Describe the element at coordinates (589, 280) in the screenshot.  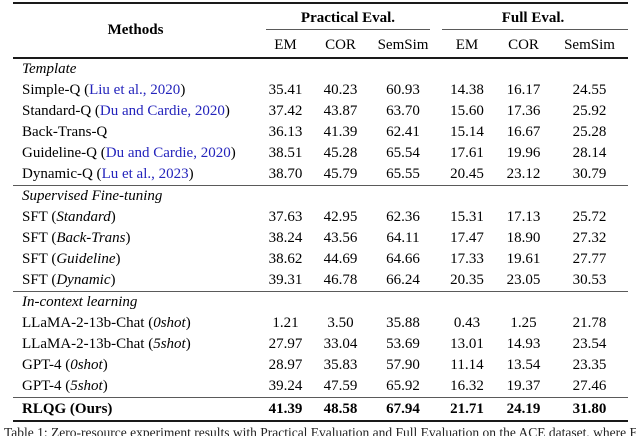
I see `value-cell: 30.53` at that location.